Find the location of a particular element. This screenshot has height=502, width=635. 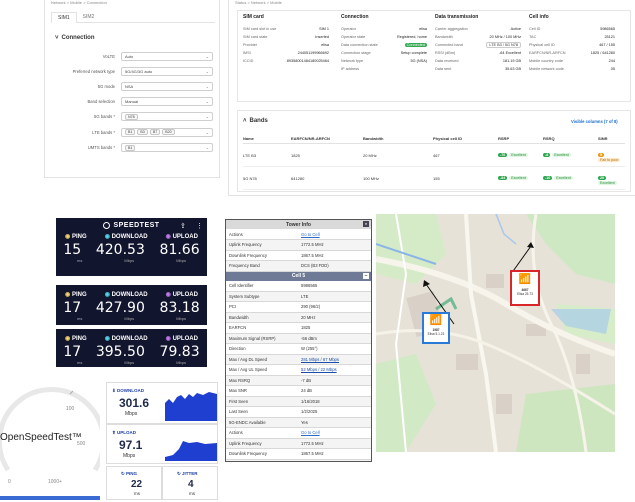

field-row: VoLTE Auto ⌄ is located at coordinates (133, 56).